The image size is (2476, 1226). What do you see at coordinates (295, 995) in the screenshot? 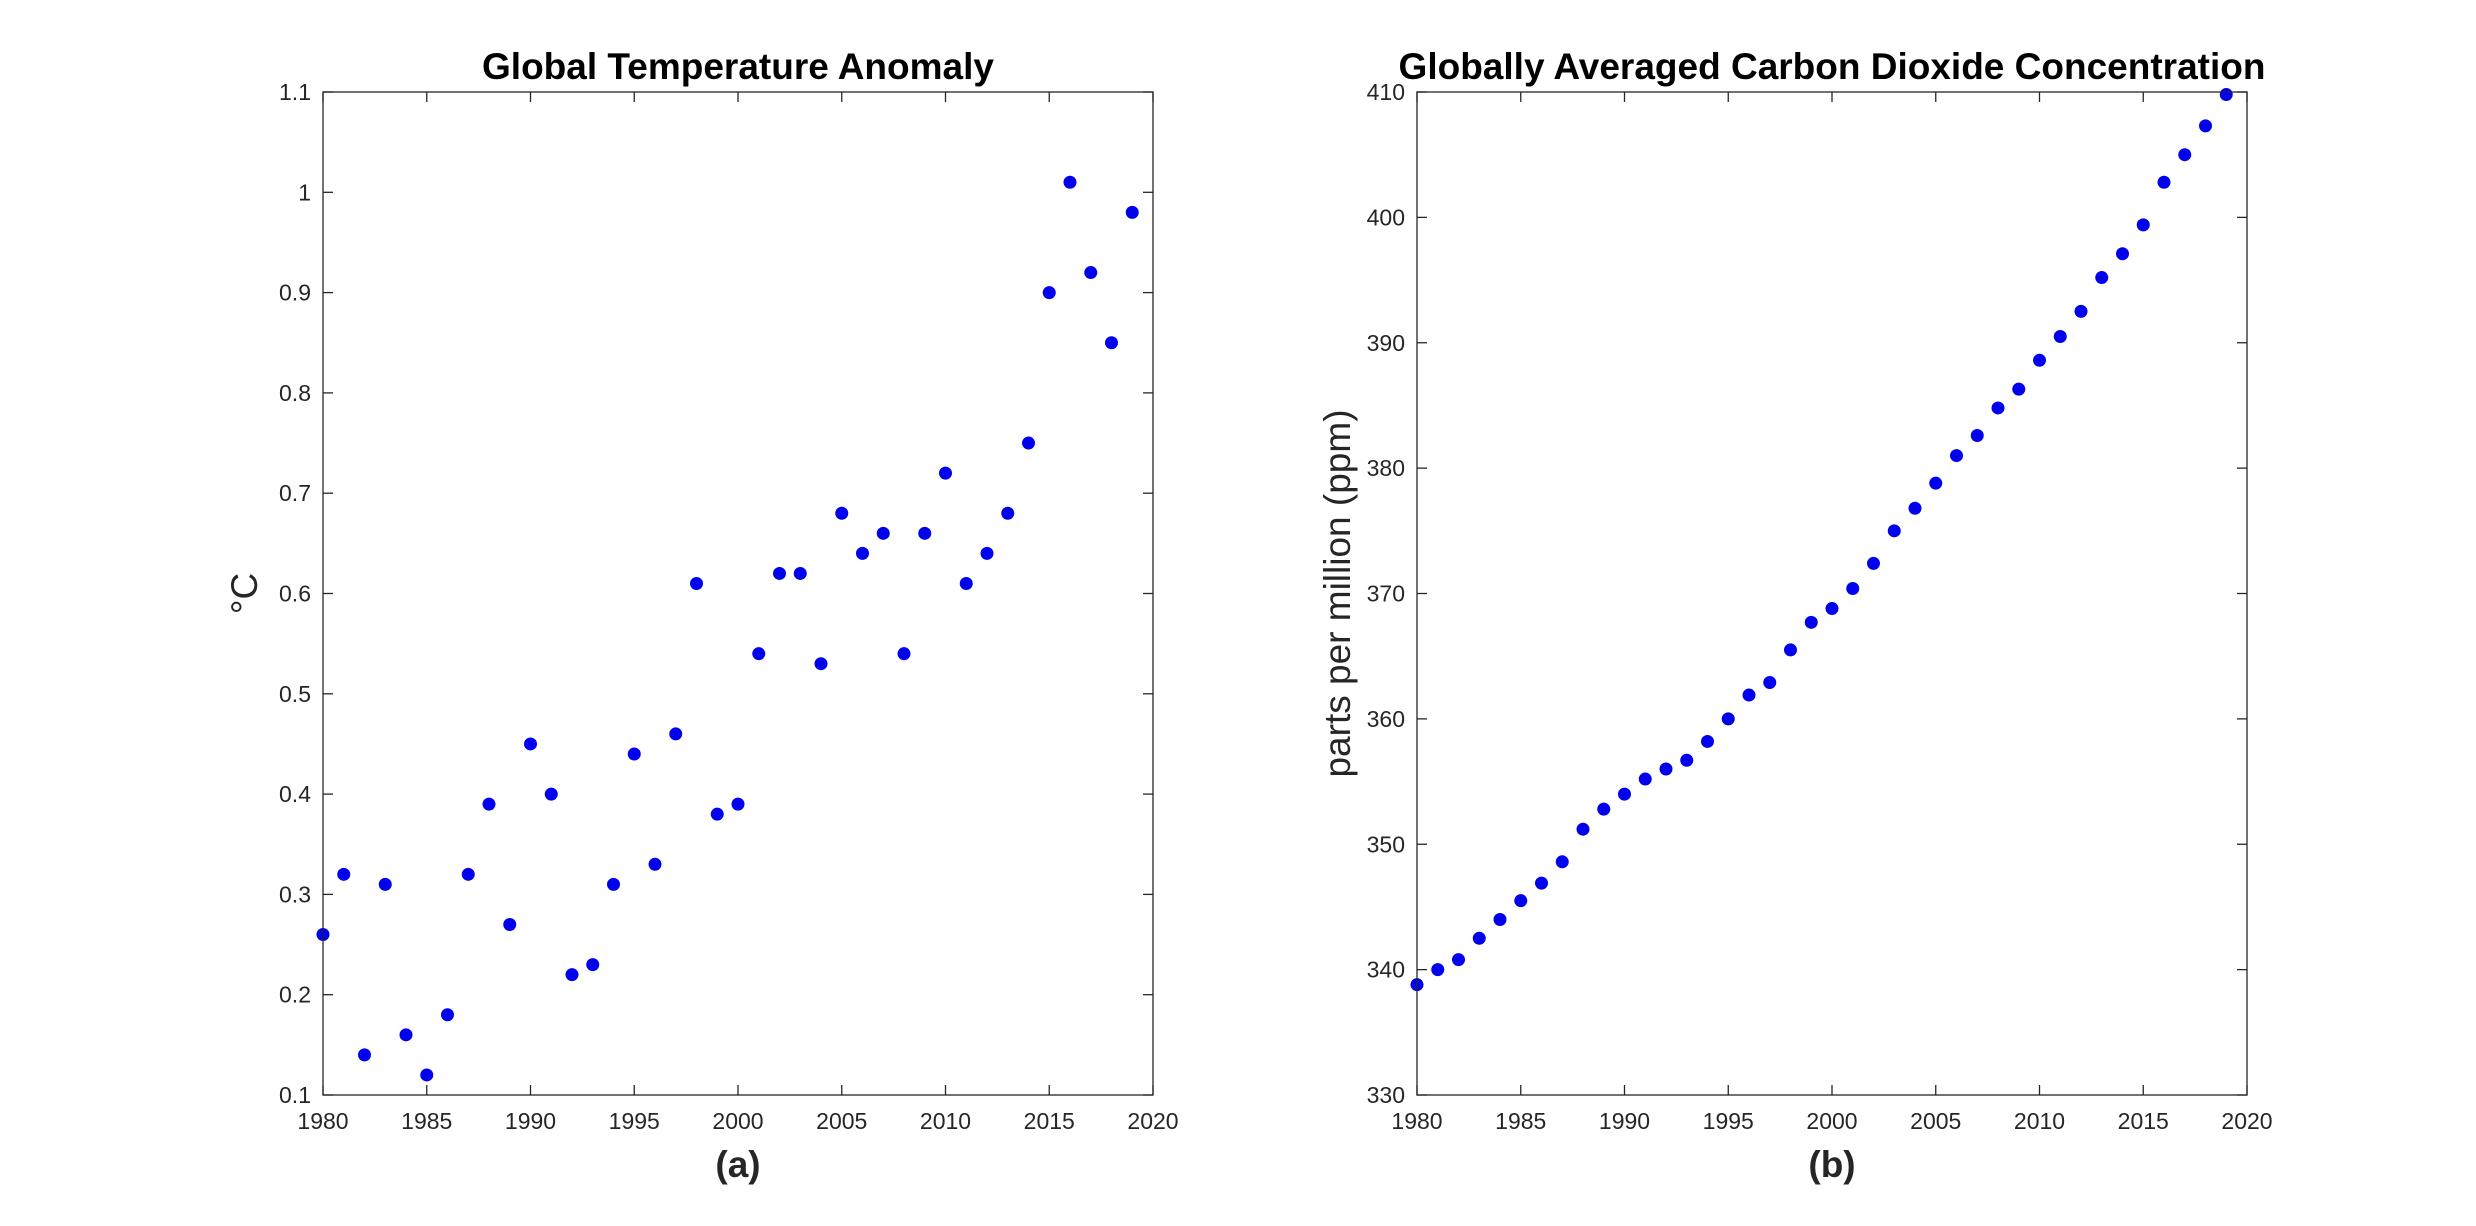
I see `y-tick-label: 0.2` at bounding box center [295, 995].